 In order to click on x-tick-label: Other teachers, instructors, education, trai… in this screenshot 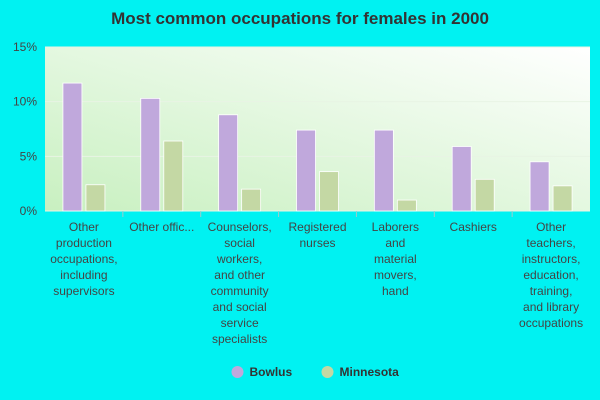, I will do `click(551, 275)`.